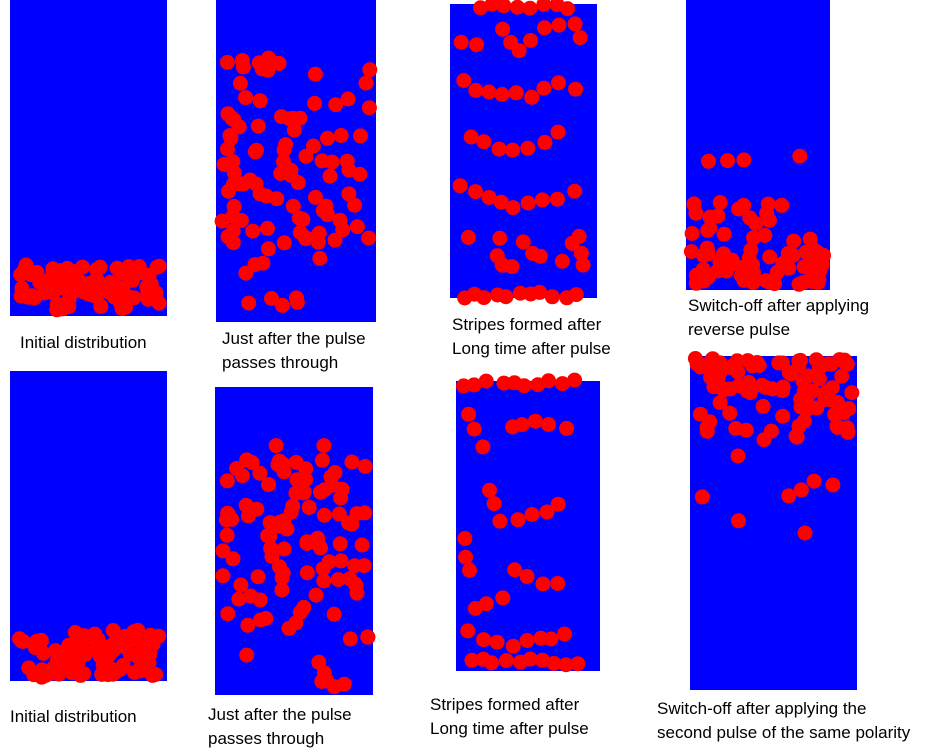 This screenshot has width=949, height=752. Describe the element at coordinates (294, 338) in the screenshot. I see `caption-line-1: Just after the pulse` at that location.